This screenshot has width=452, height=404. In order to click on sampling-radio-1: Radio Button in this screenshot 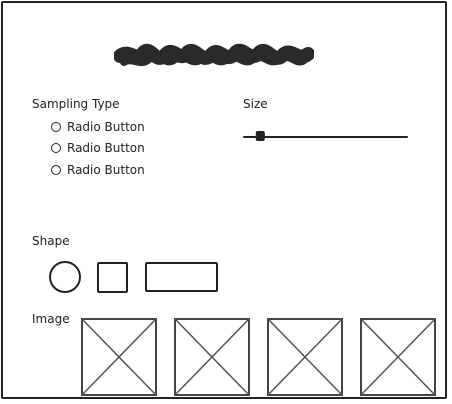, I will do `click(98, 127)`.